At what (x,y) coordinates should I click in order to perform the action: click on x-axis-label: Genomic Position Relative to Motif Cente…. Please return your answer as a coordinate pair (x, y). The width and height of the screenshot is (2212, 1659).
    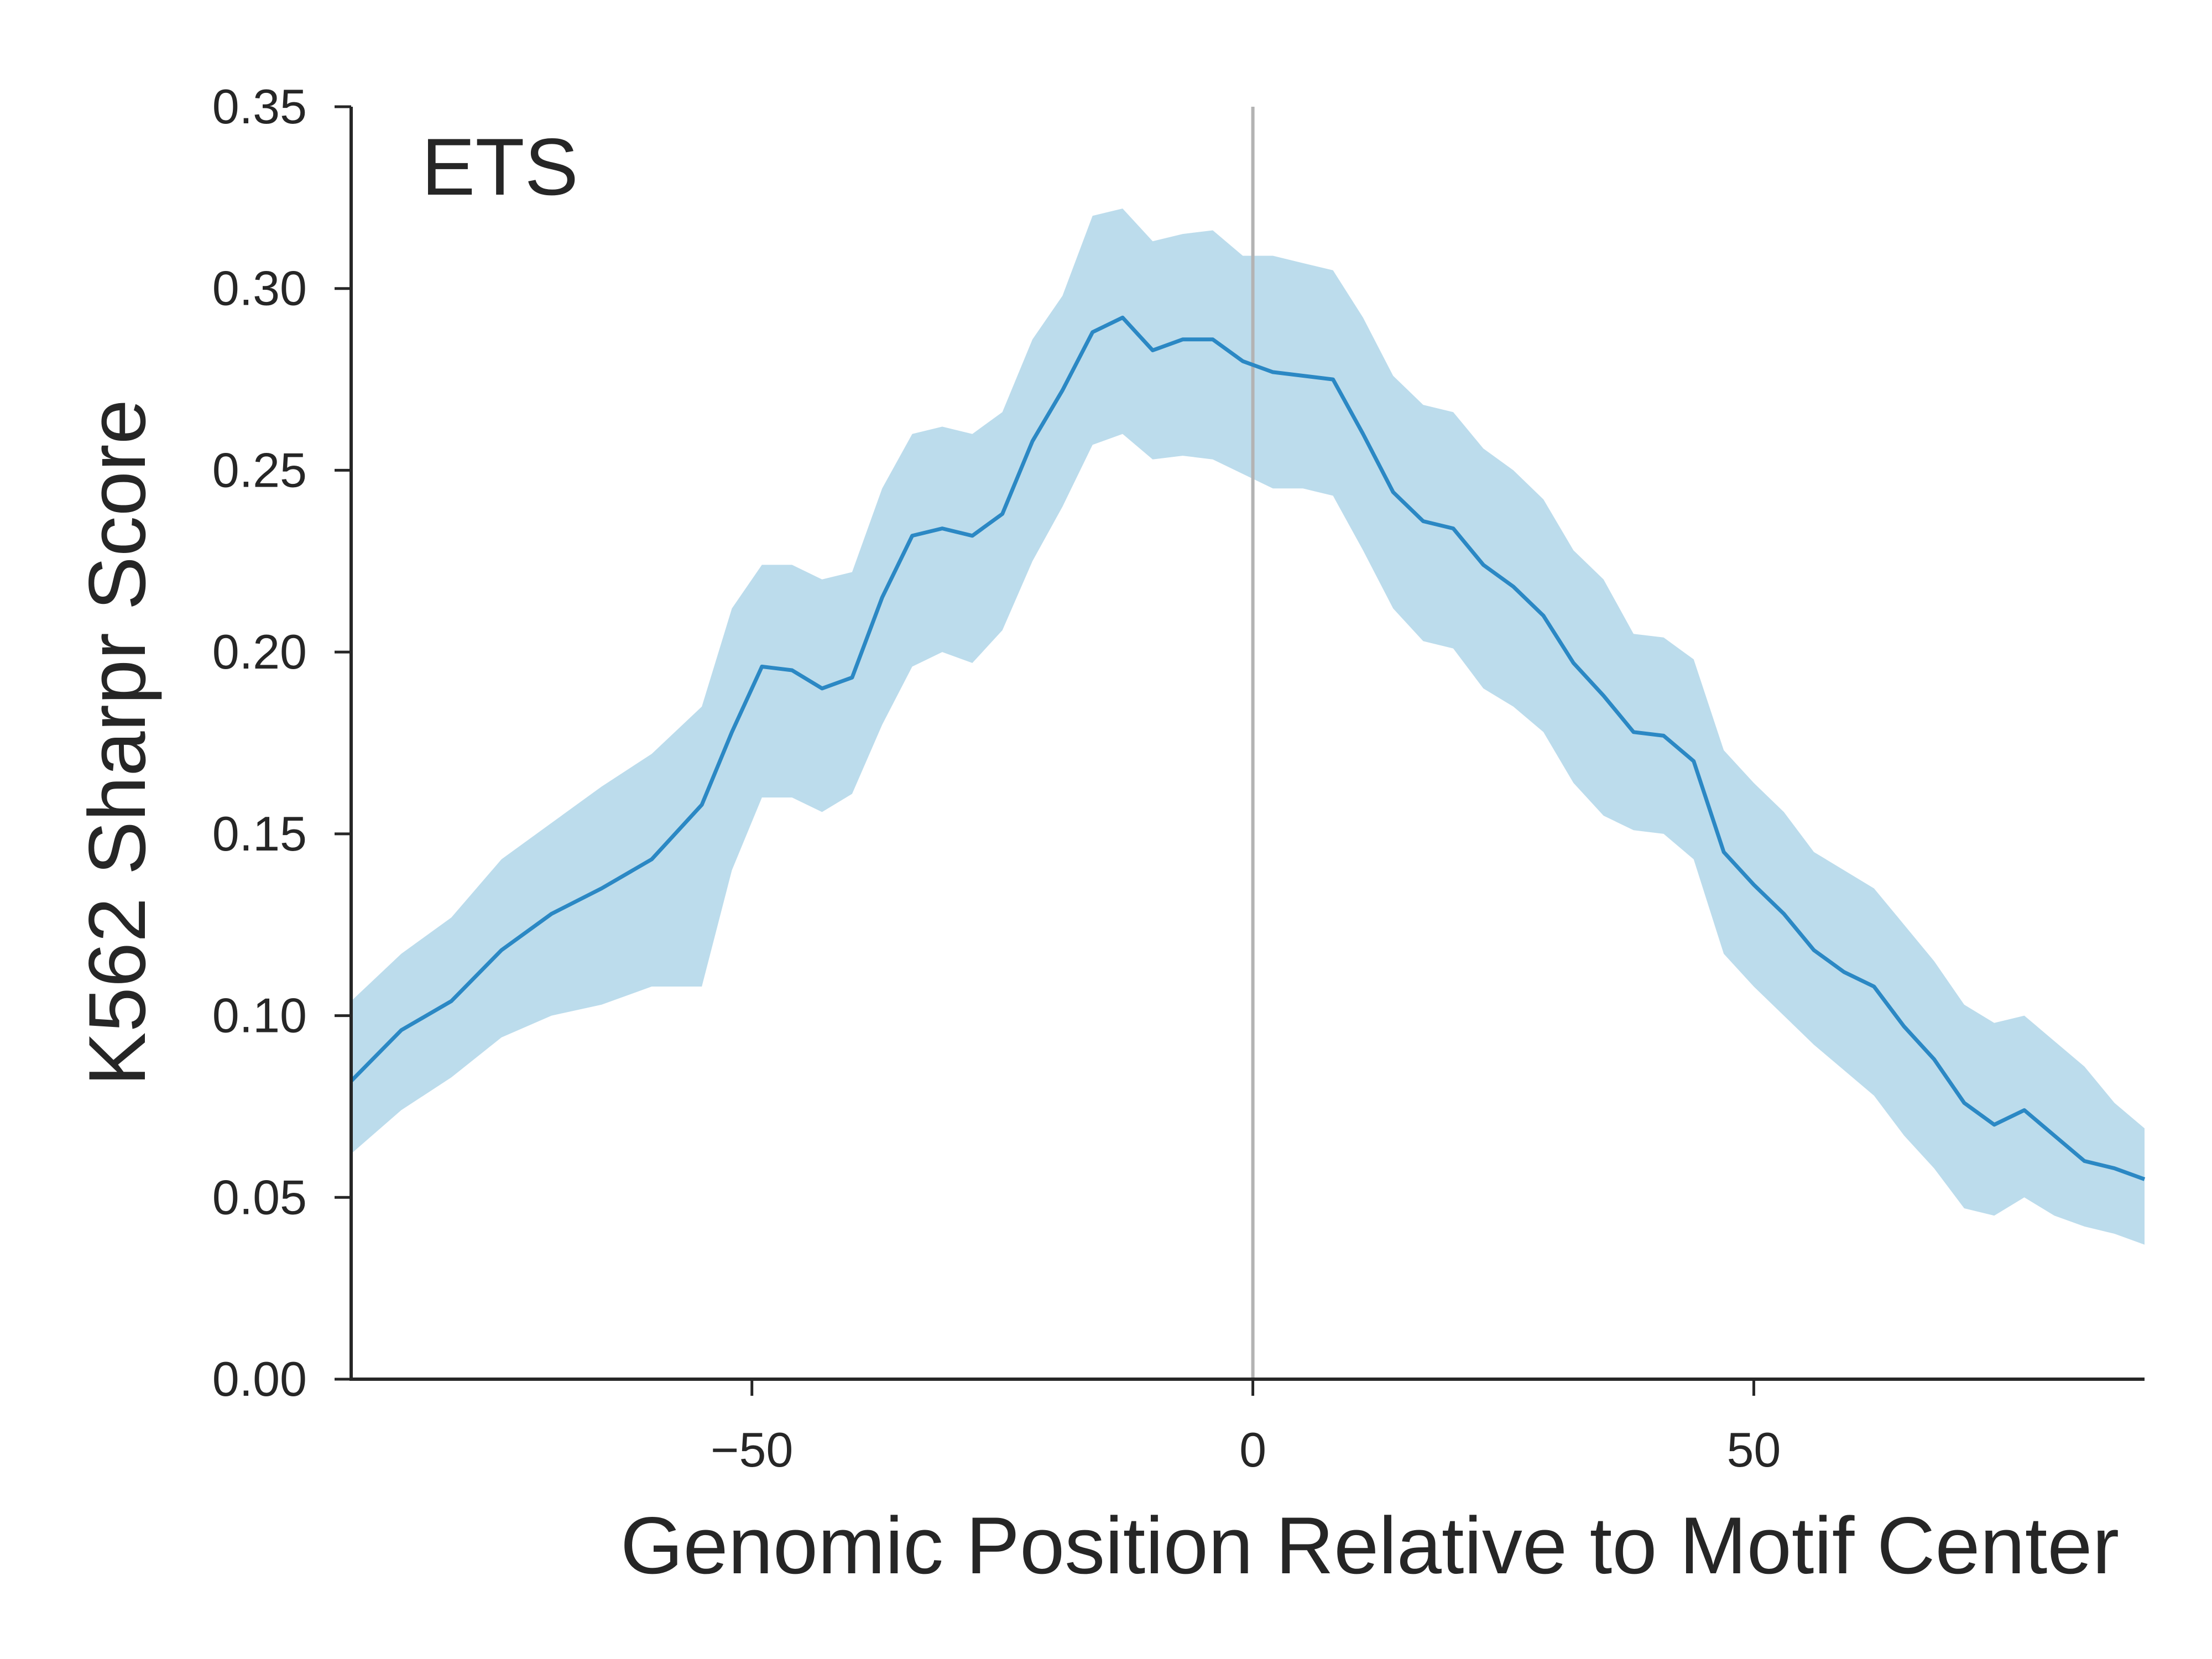
    Looking at the image, I should click on (1370, 1545).